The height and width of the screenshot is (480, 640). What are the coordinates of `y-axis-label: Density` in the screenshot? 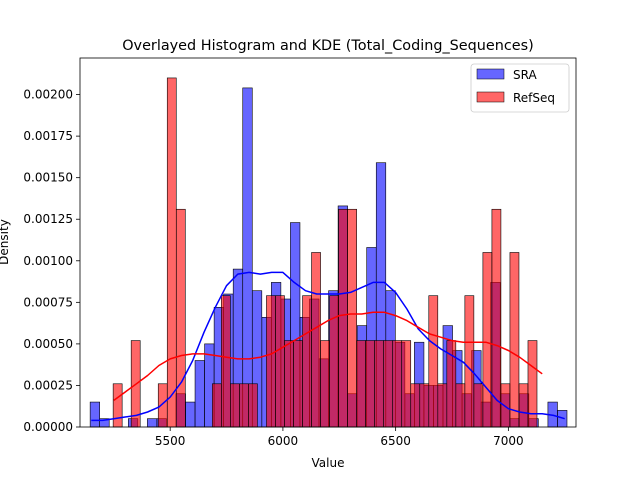 It's located at (5, 242).